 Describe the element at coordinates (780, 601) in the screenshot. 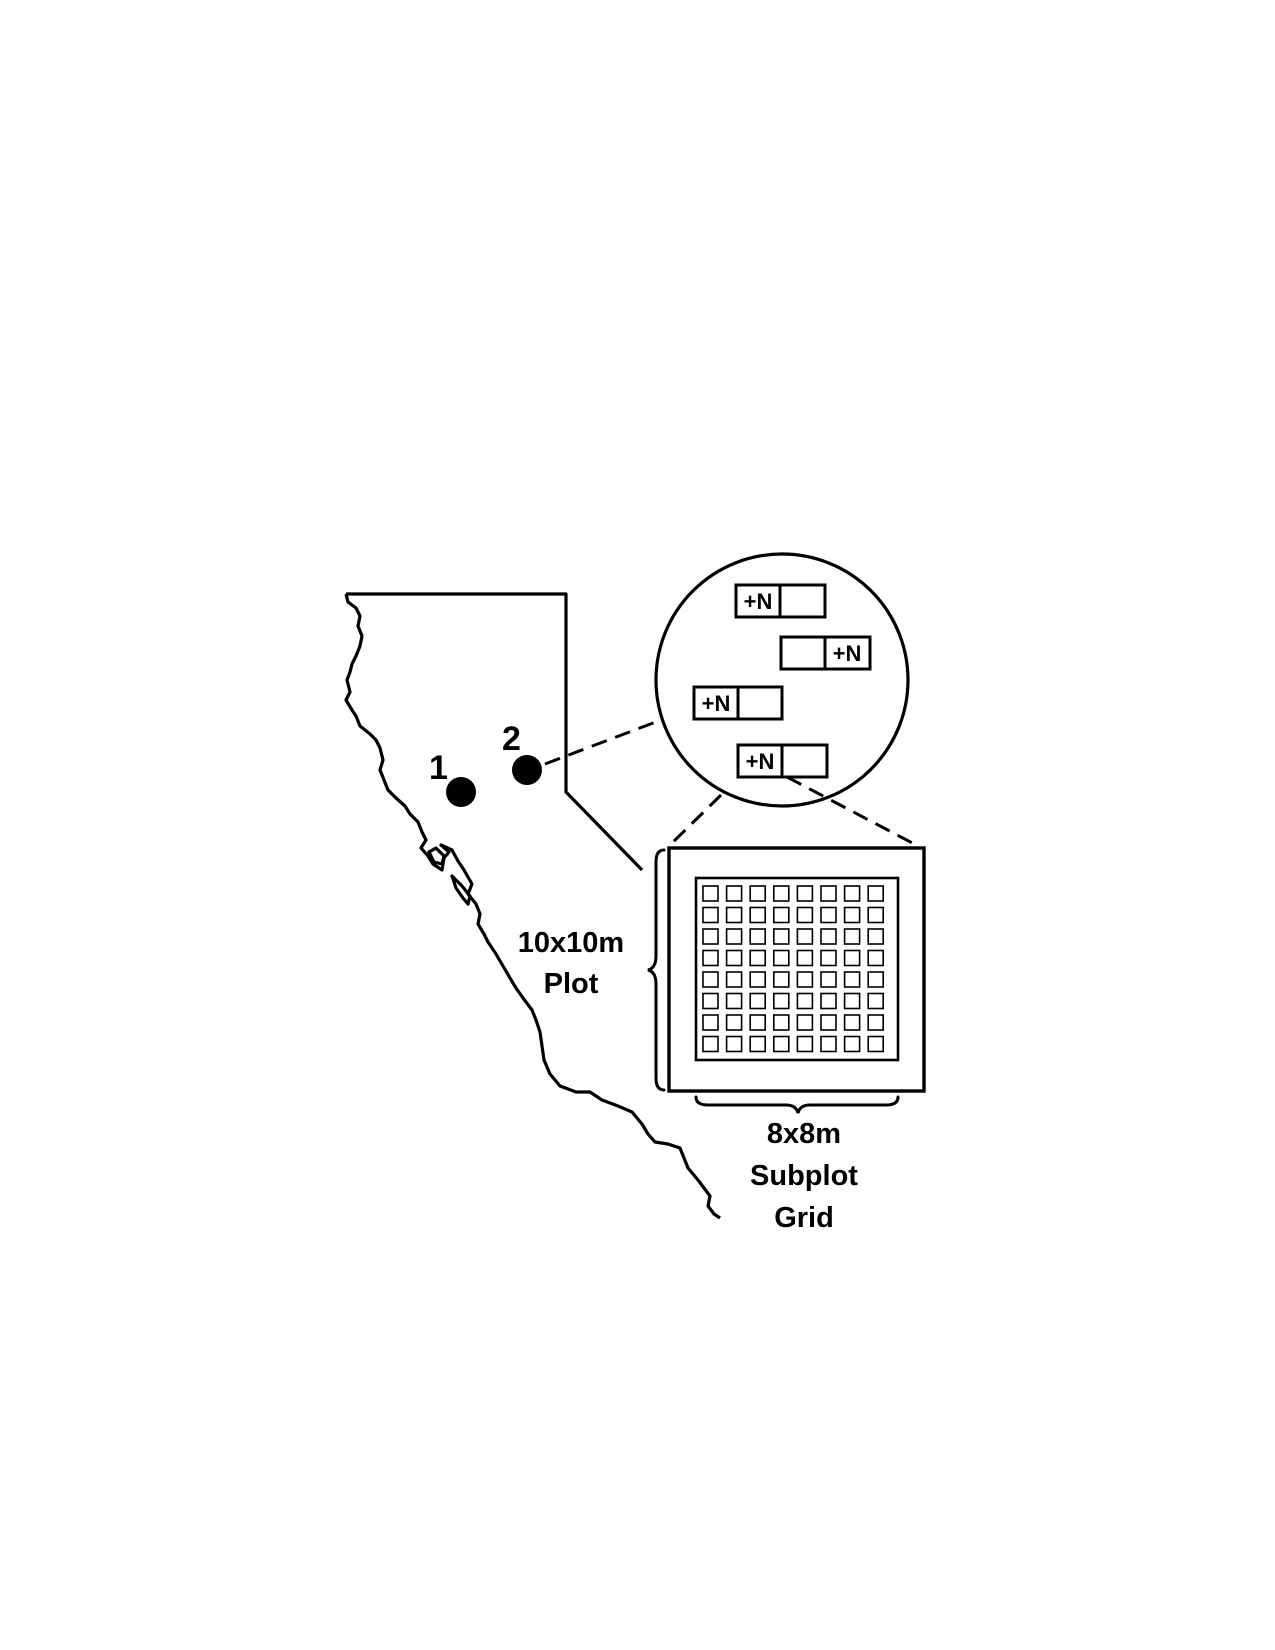

I see `inset-plot-pair-1: +N` at that location.